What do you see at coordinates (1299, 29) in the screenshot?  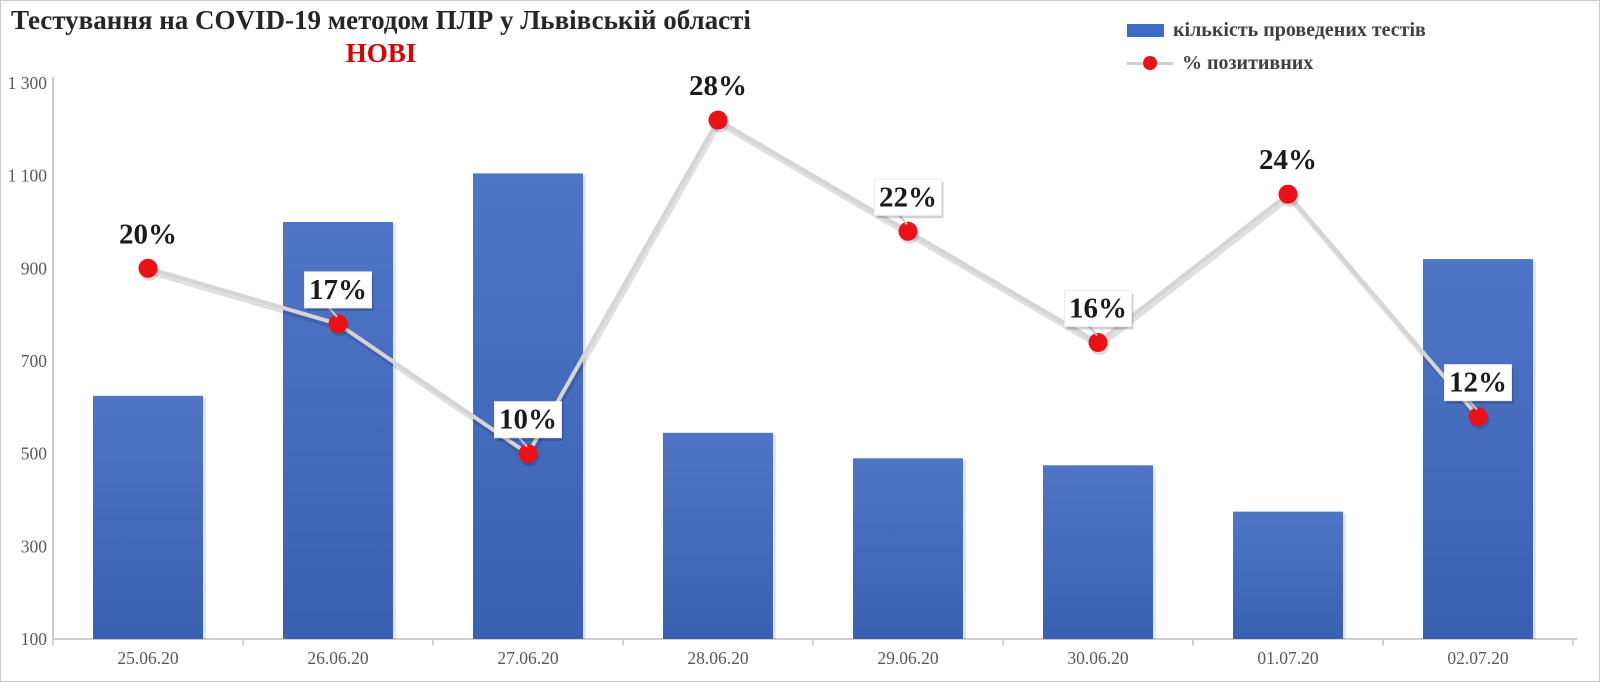 I see `legend-tests-label: кількість проведених тестів` at bounding box center [1299, 29].